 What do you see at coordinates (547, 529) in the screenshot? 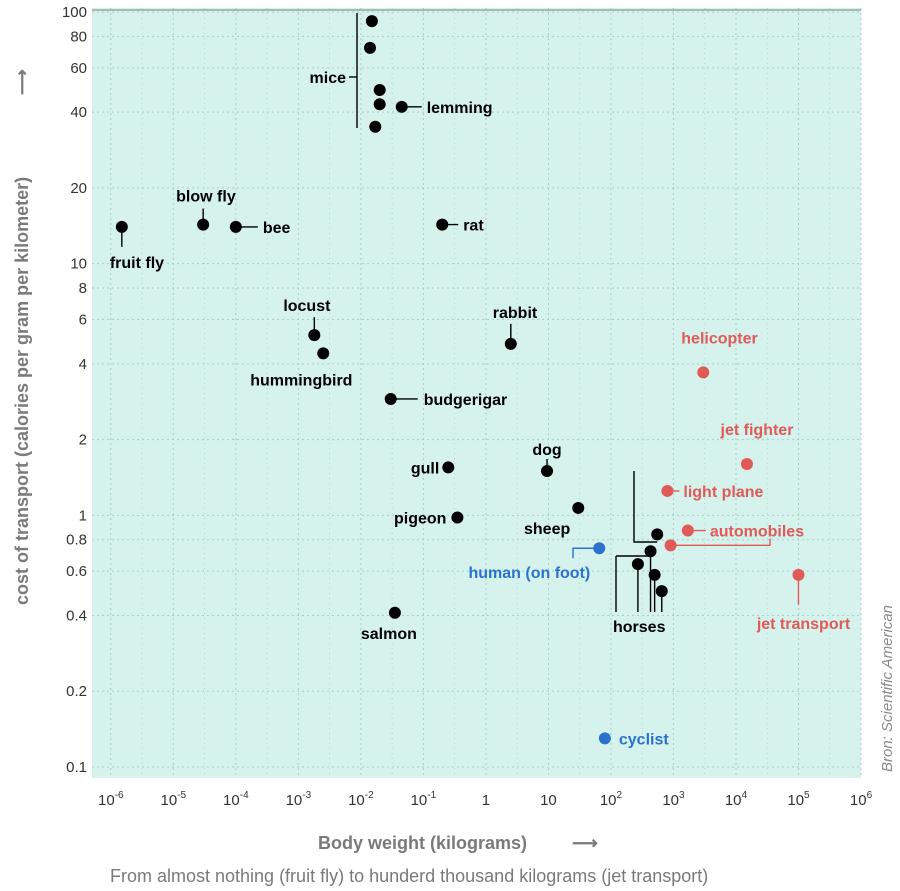
I see `point-label: sheep` at bounding box center [547, 529].